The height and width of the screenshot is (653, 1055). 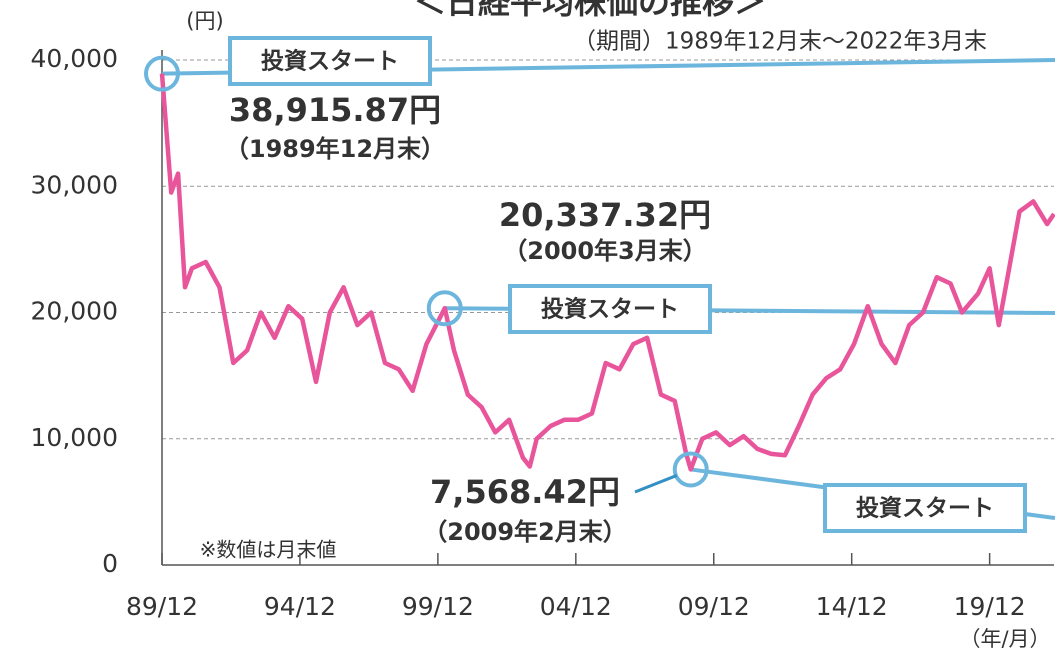 I want to click on date-label: （2009年2月末）, so click(x=525, y=532).